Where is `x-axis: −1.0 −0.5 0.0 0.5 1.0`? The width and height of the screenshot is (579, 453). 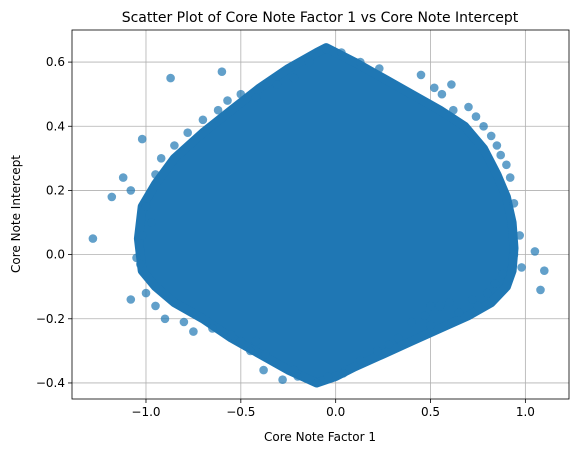 x-axis: −1.0 −0.5 0.0 0.5 1.0 is located at coordinates (333, 409).